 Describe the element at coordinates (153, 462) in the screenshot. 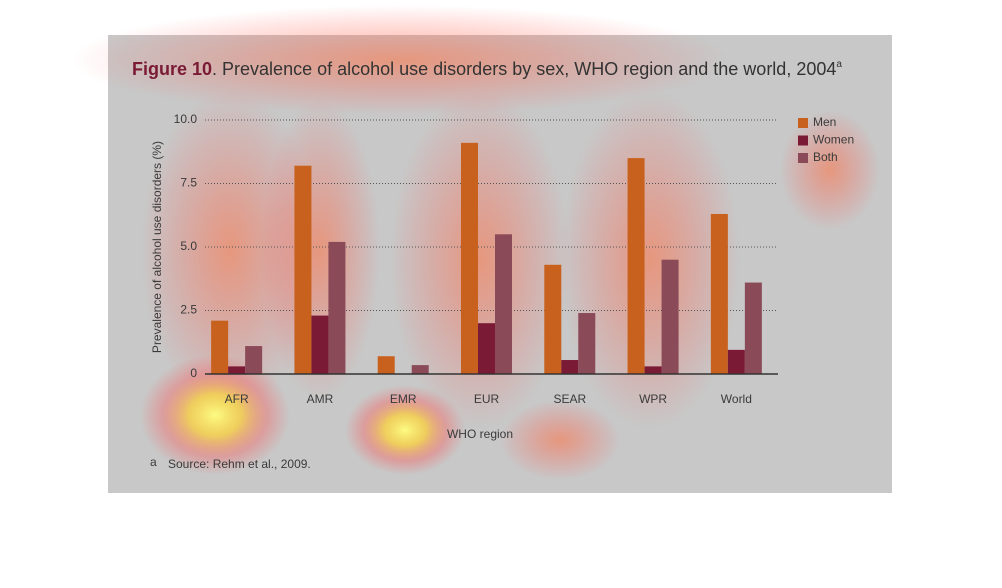

I see `footnote-marker: a` at that location.